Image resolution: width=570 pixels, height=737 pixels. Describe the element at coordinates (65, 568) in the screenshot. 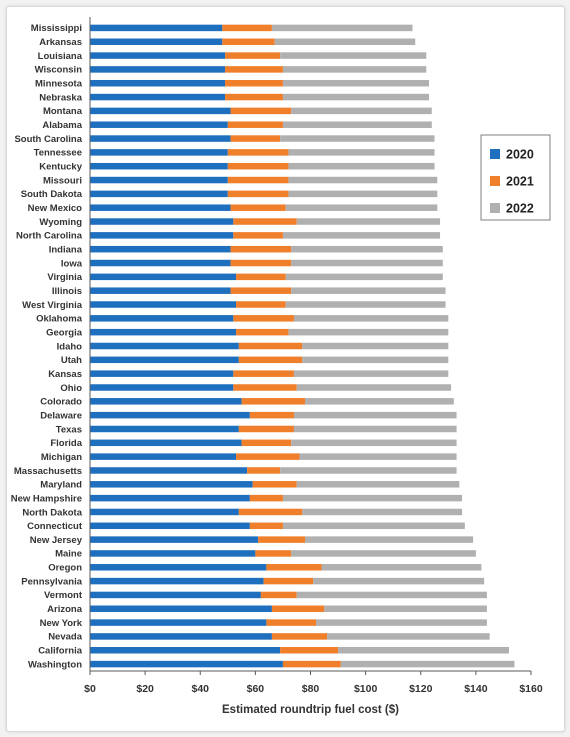

I see `category-label: Oregon` at that location.